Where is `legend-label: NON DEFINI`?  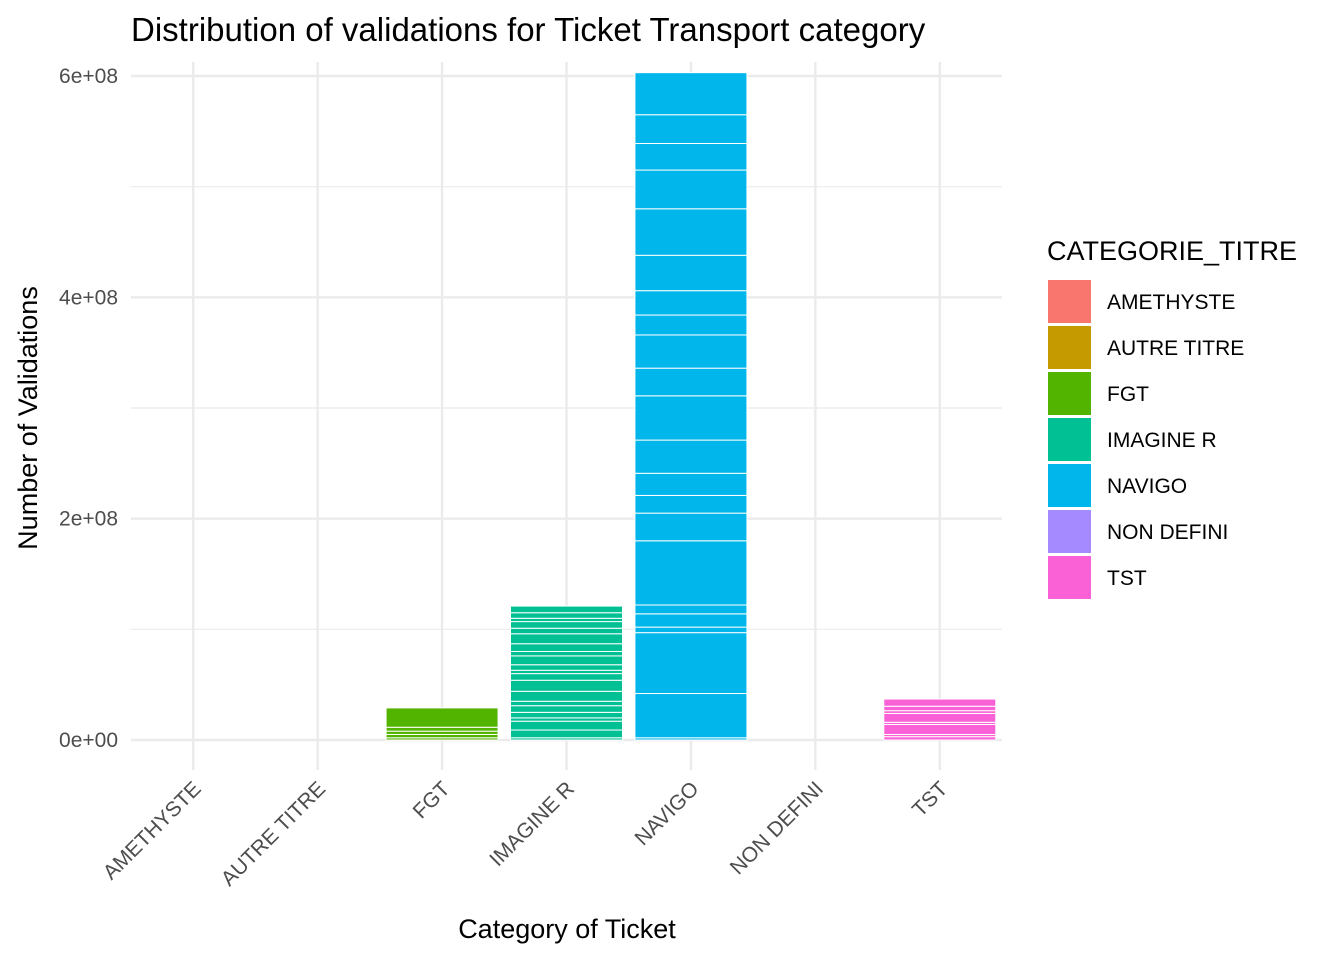 legend-label: NON DEFINI is located at coordinates (1167, 532).